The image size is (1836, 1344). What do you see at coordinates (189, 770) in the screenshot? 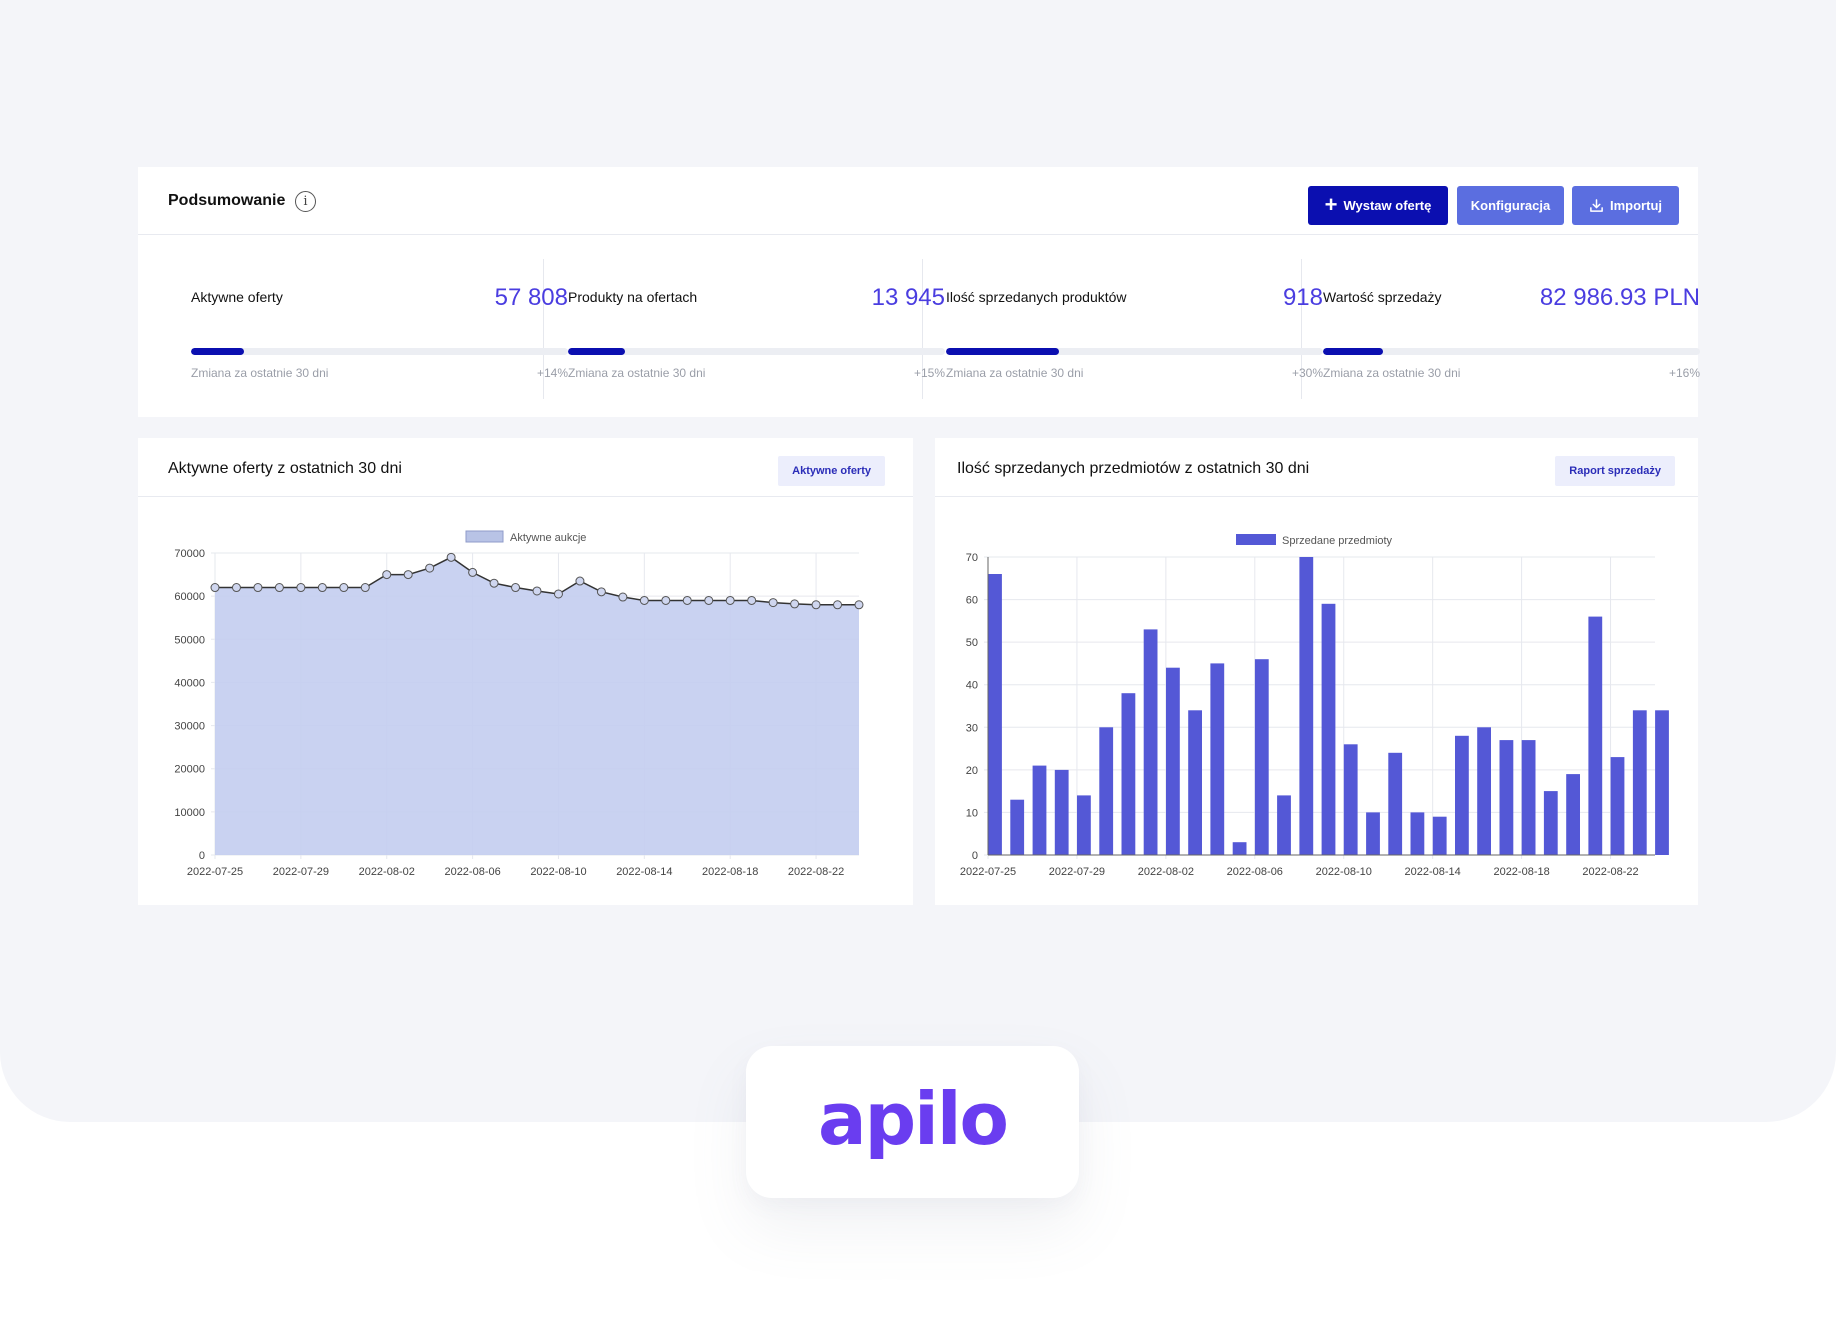
I see `y-tick-label: 20000` at bounding box center [189, 770].